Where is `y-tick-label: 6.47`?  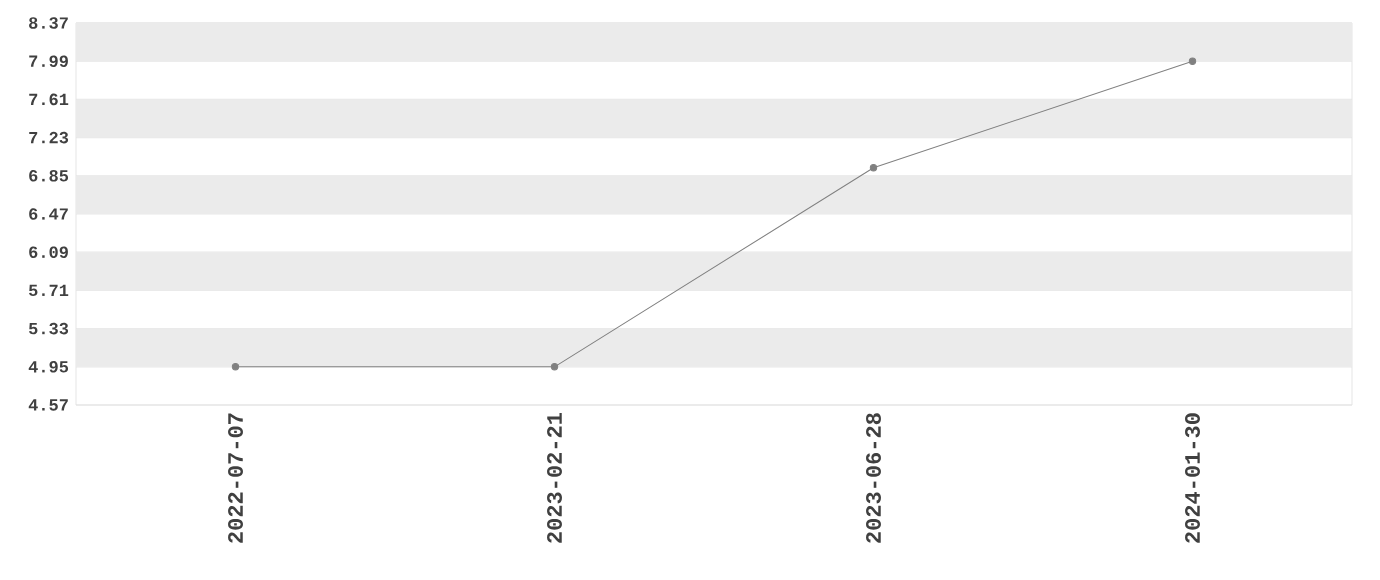
y-tick-label: 6.47 is located at coordinates (48, 214).